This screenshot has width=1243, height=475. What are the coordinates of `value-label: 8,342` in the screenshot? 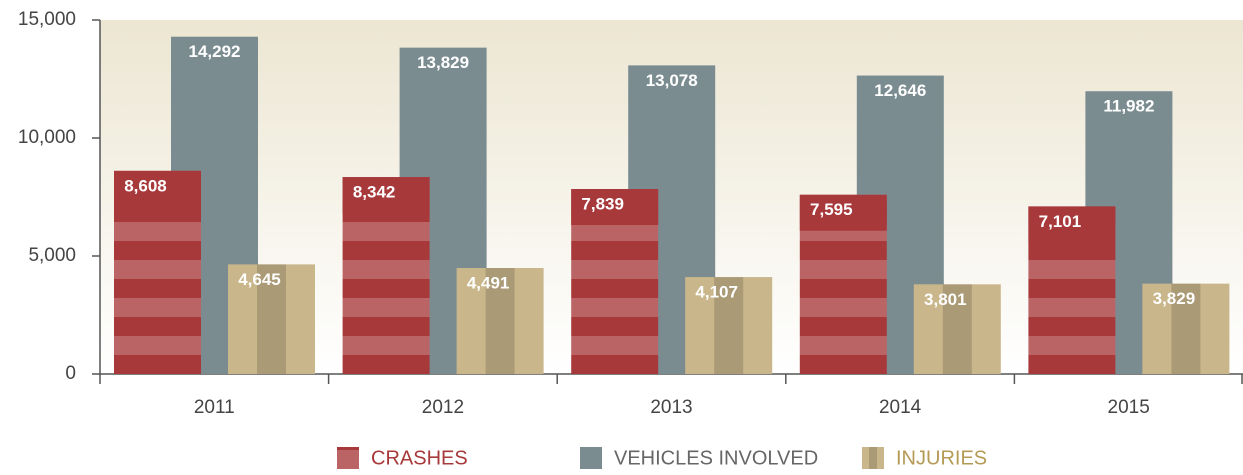 It's located at (374, 192).